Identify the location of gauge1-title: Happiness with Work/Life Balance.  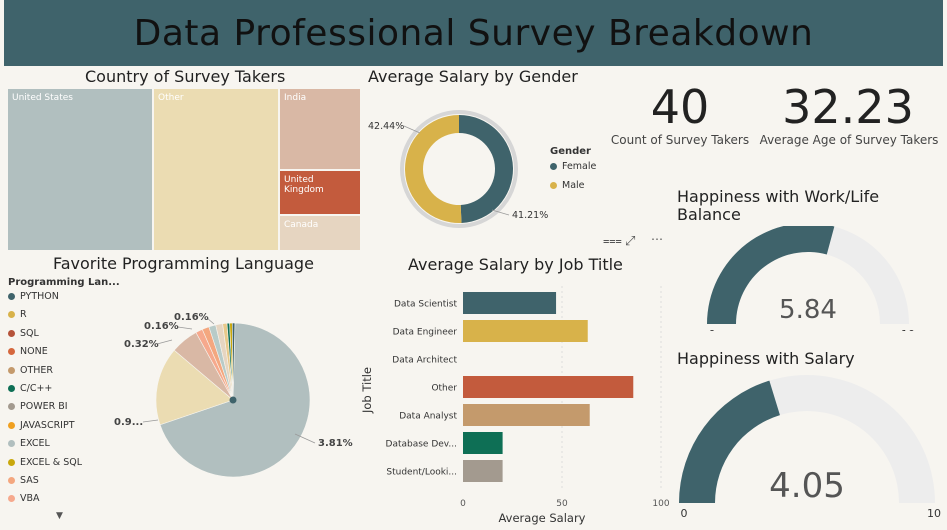
(778, 205).